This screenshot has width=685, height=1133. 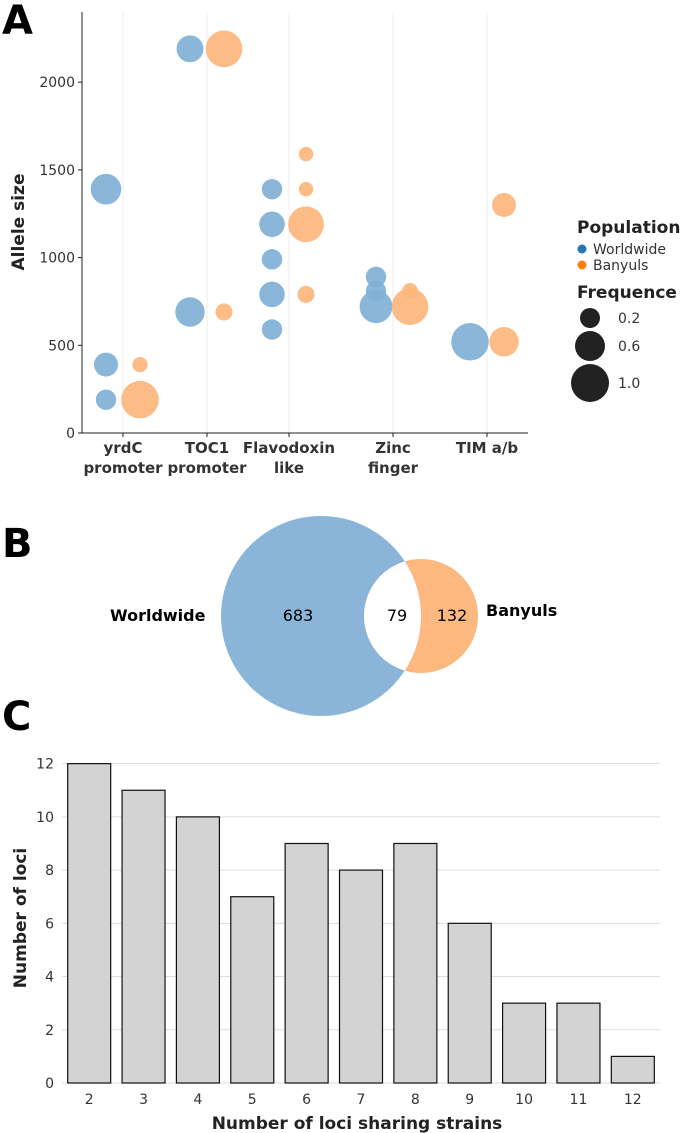 What do you see at coordinates (89, 1100) in the screenshot?
I see `x-tick-label: 2` at bounding box center [89, 1100].